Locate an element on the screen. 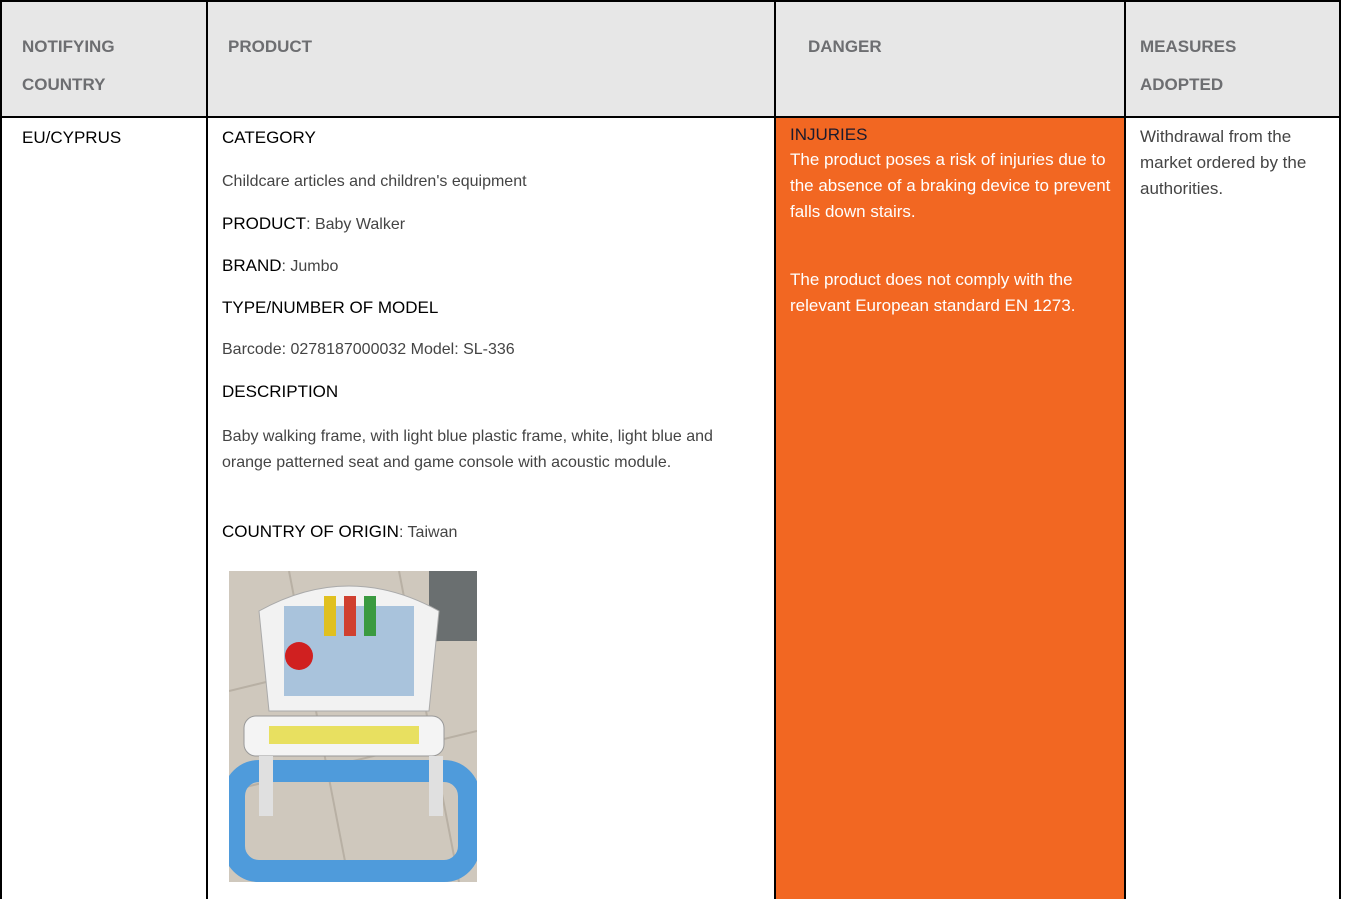 This screenshot has height=899, width=1347. header-cell: PRODUCT is located at coordinates (270, 46).